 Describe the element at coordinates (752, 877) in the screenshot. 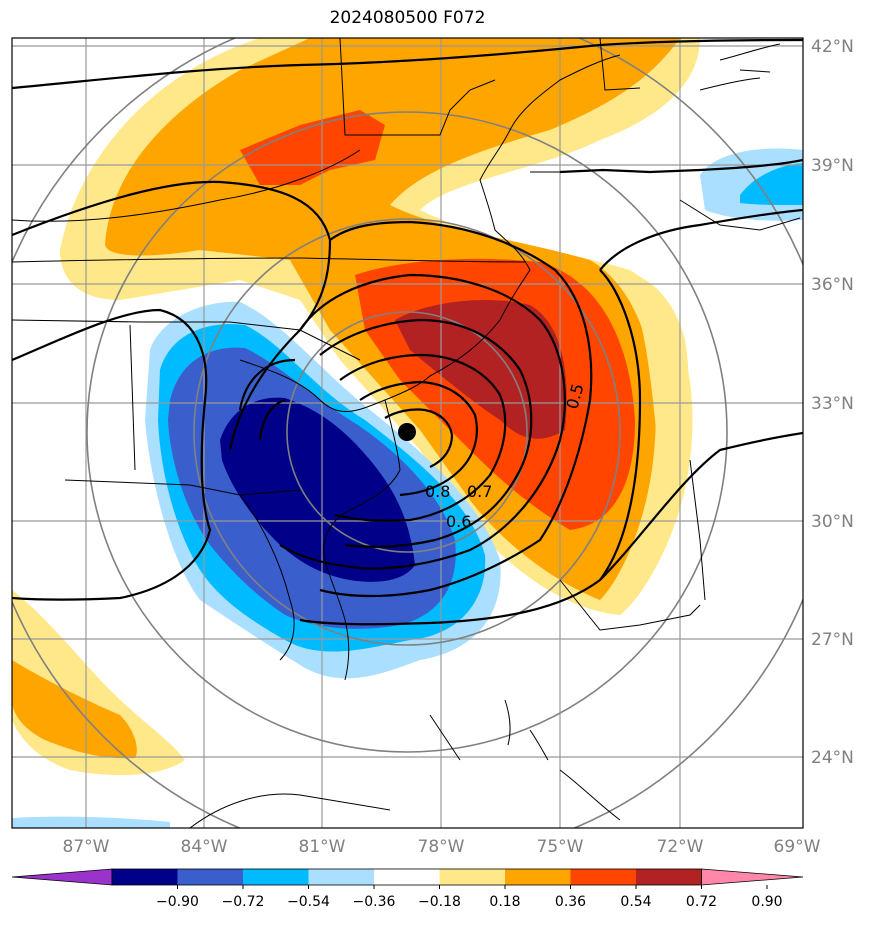

I see `colorbar-extend-high` at that location.